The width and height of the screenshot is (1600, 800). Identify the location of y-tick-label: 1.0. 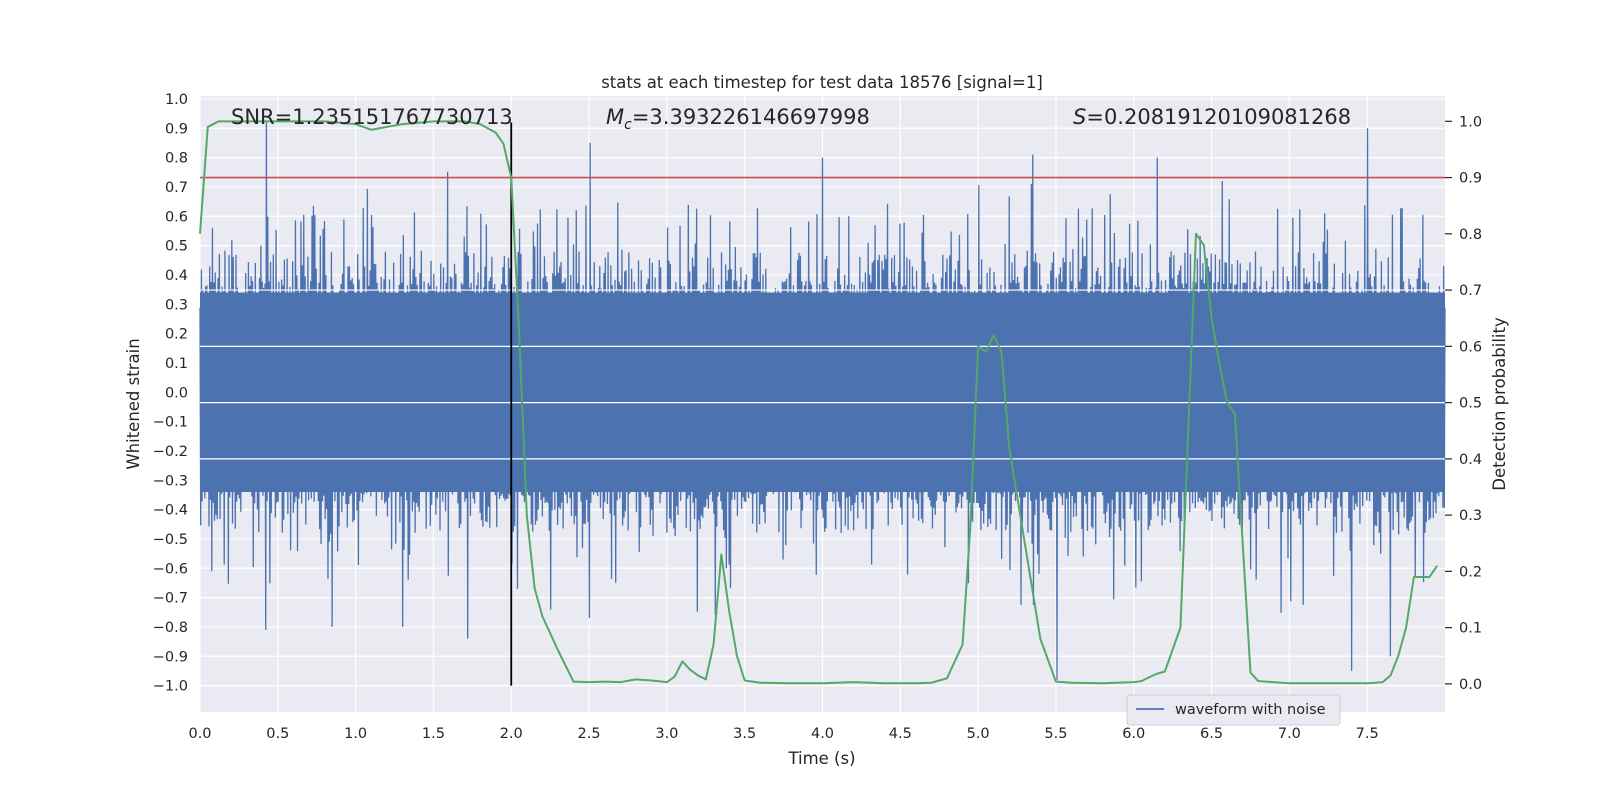
(176, 100).